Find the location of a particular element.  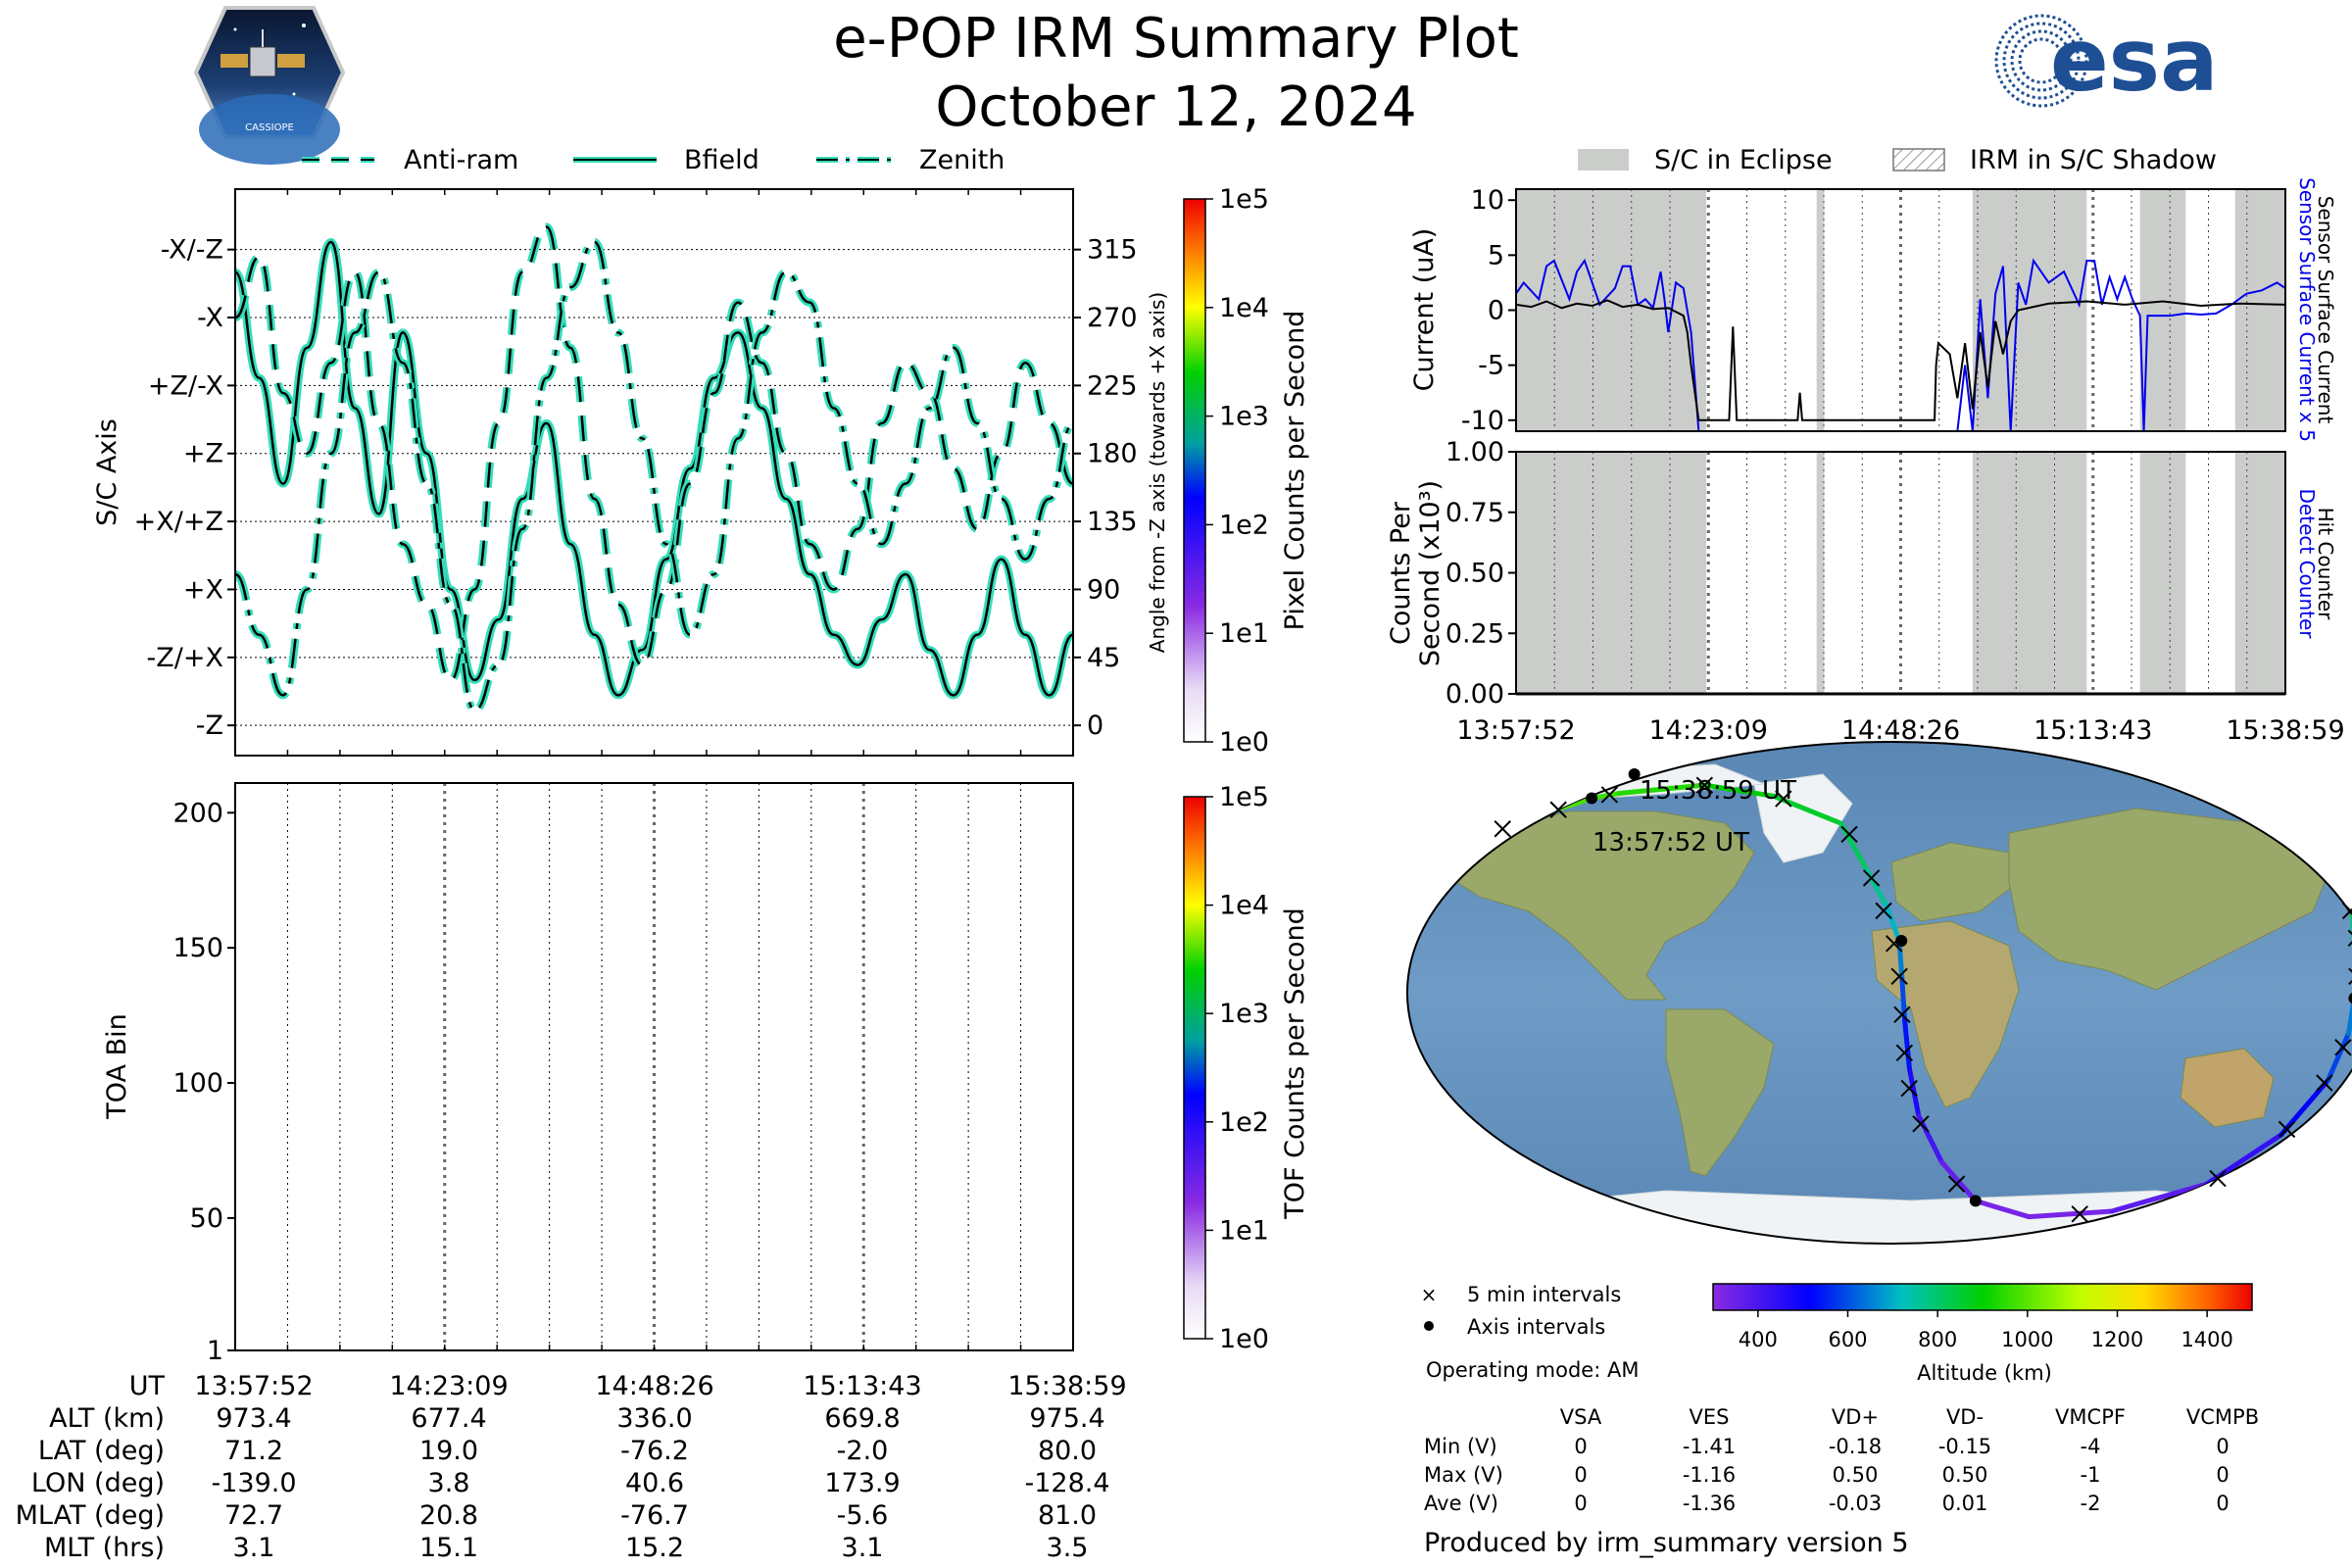

toa-ylabel: TOA Bin is located at coordinates (117, 1066).